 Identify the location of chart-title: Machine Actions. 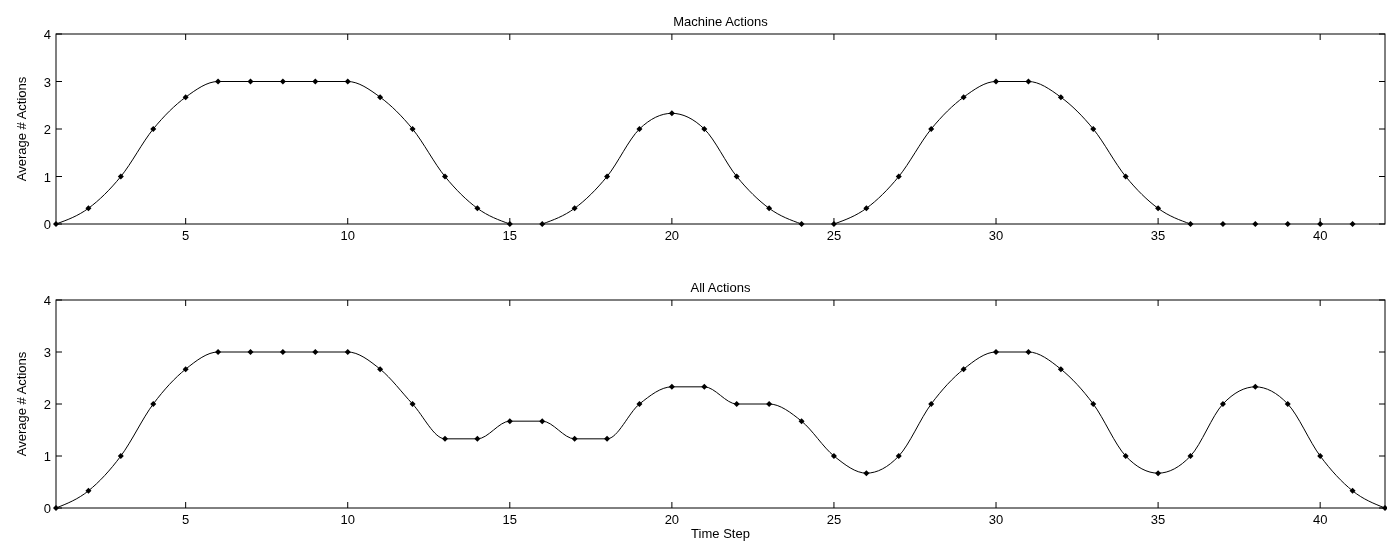
(721, 21).